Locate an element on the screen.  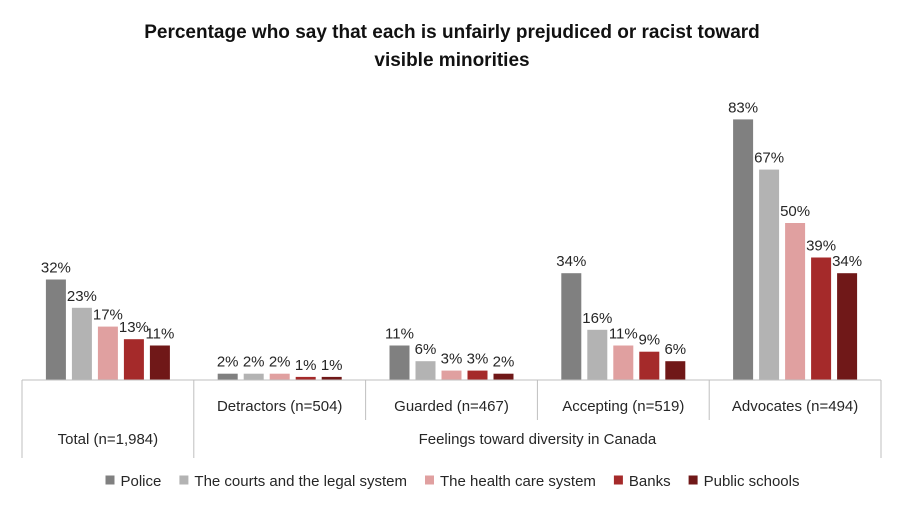
value-label: 23% is located at coordinates (82, 296).